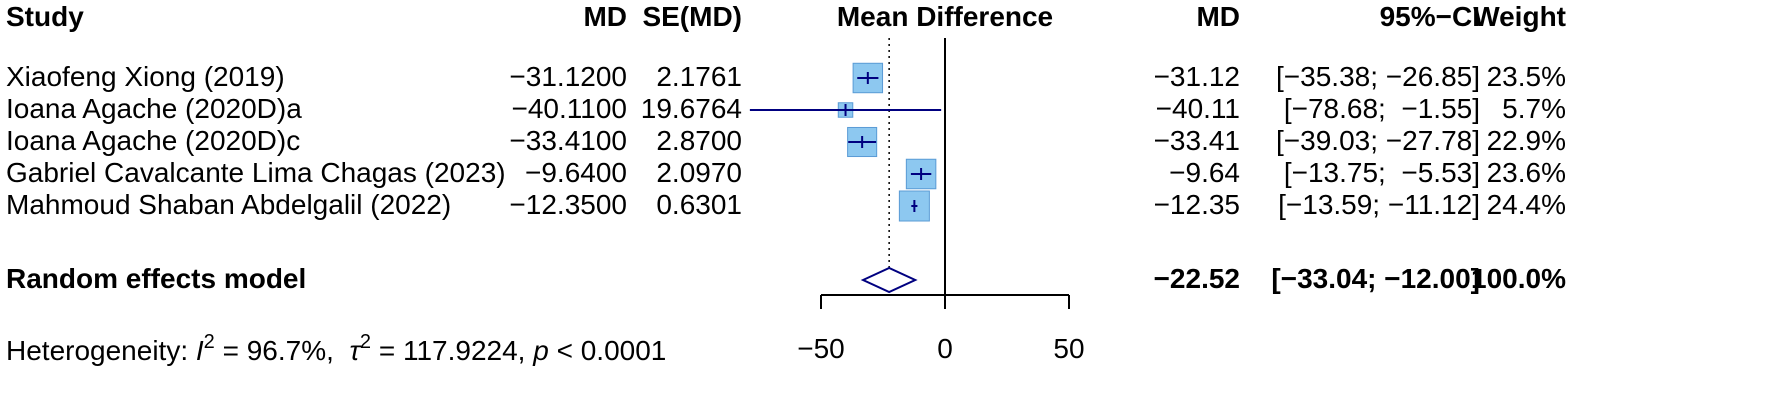 This screenshot has width=1772, height=413. I want to click on study-ci: [−78.68; −1.55], so click(1382, 108).